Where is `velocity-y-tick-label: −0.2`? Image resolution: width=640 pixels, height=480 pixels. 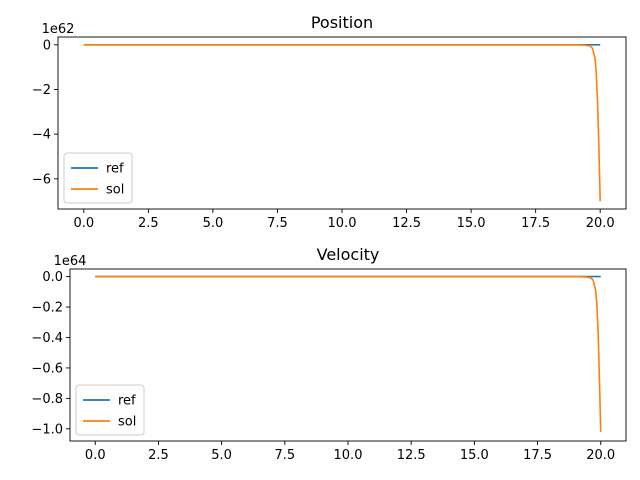 velocity-y-tick-label: −0.2 is located at coordinates (47, 308).